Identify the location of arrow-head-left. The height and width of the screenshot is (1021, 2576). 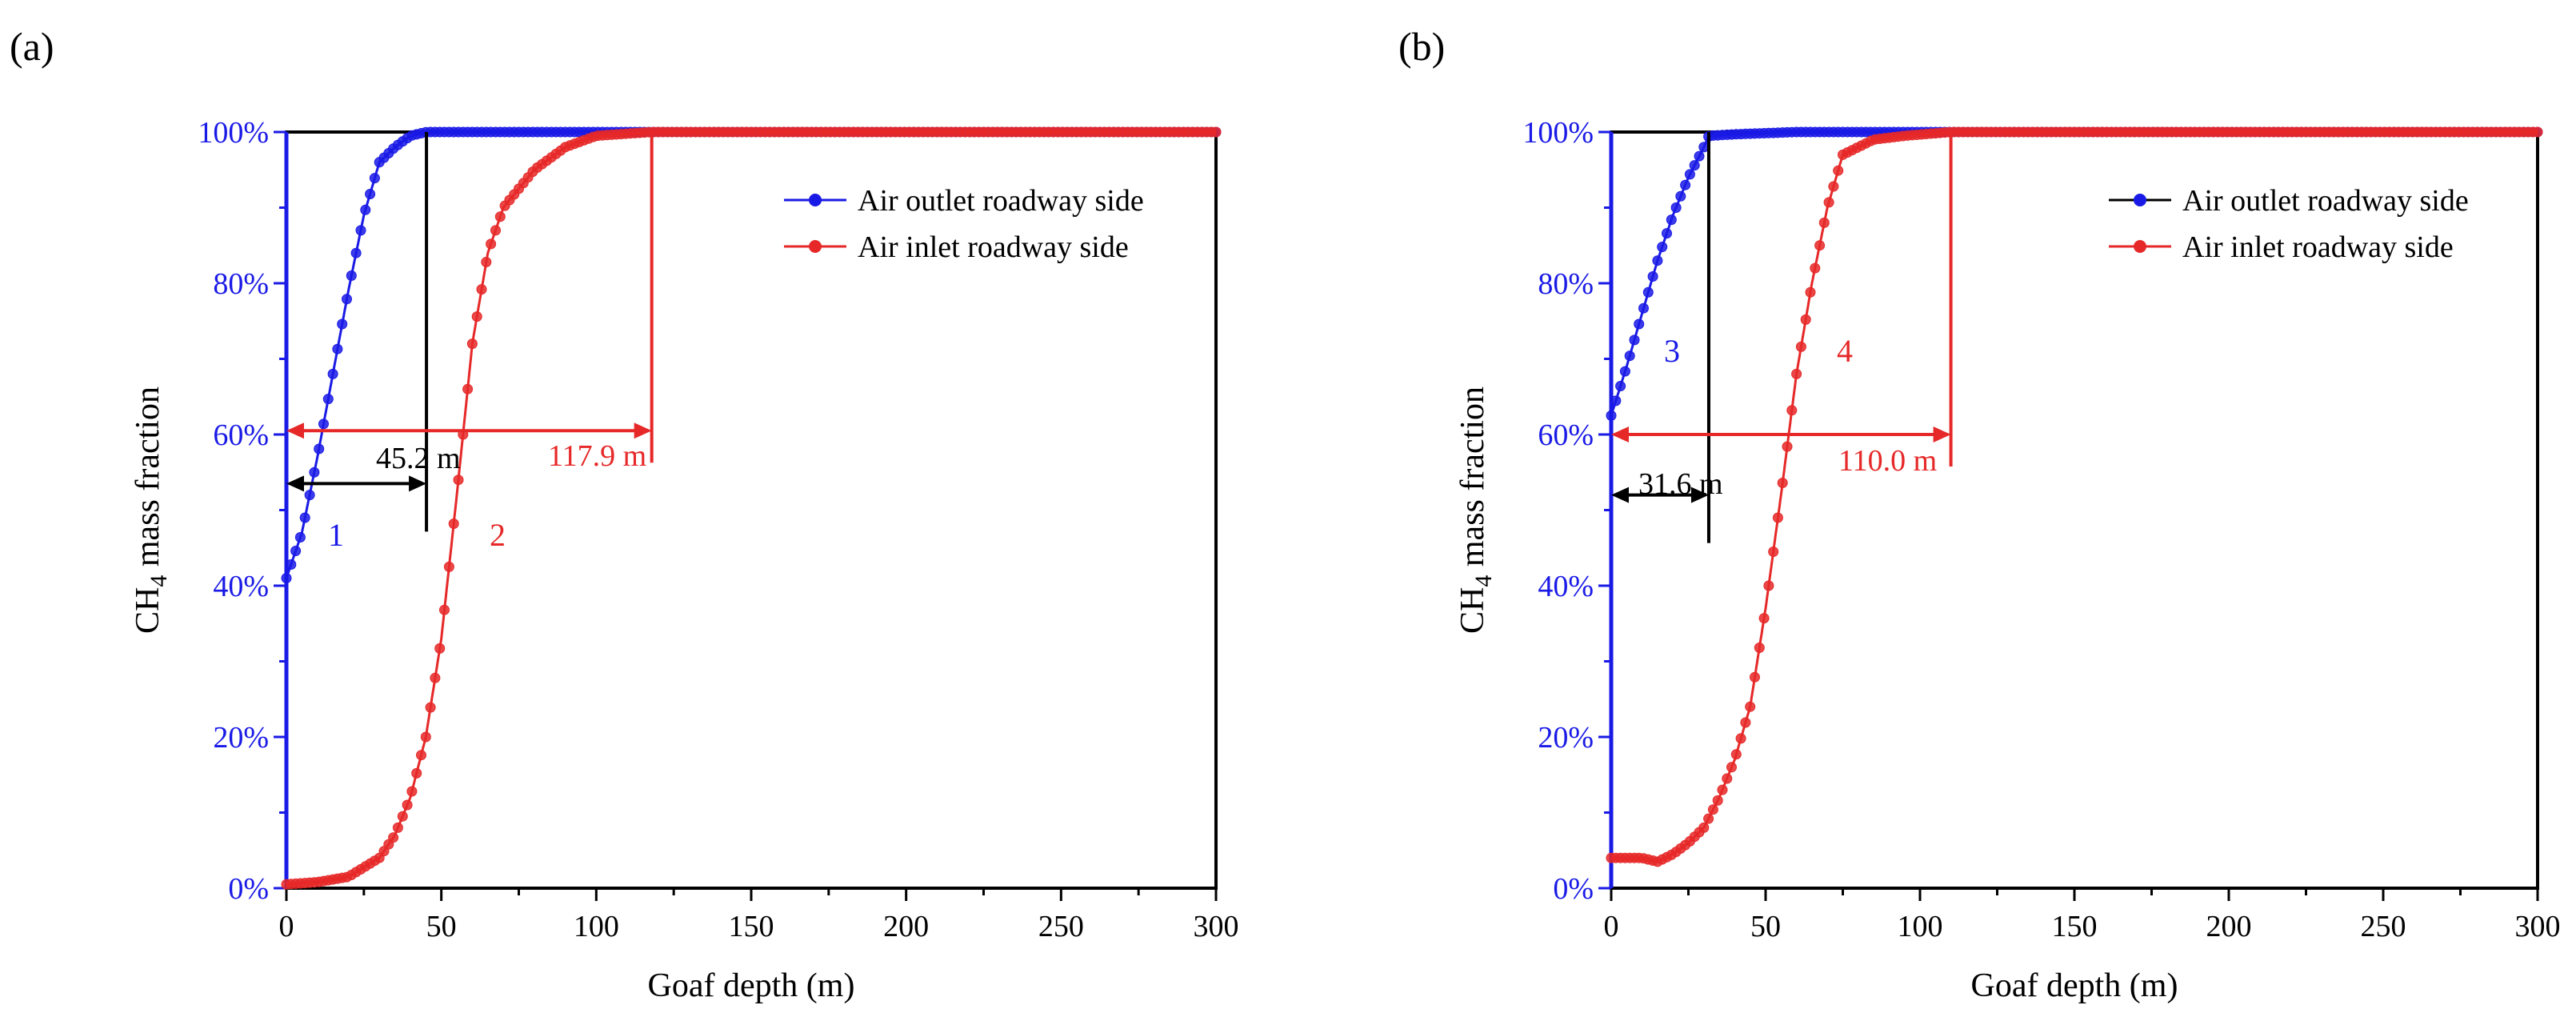
(295, 484).